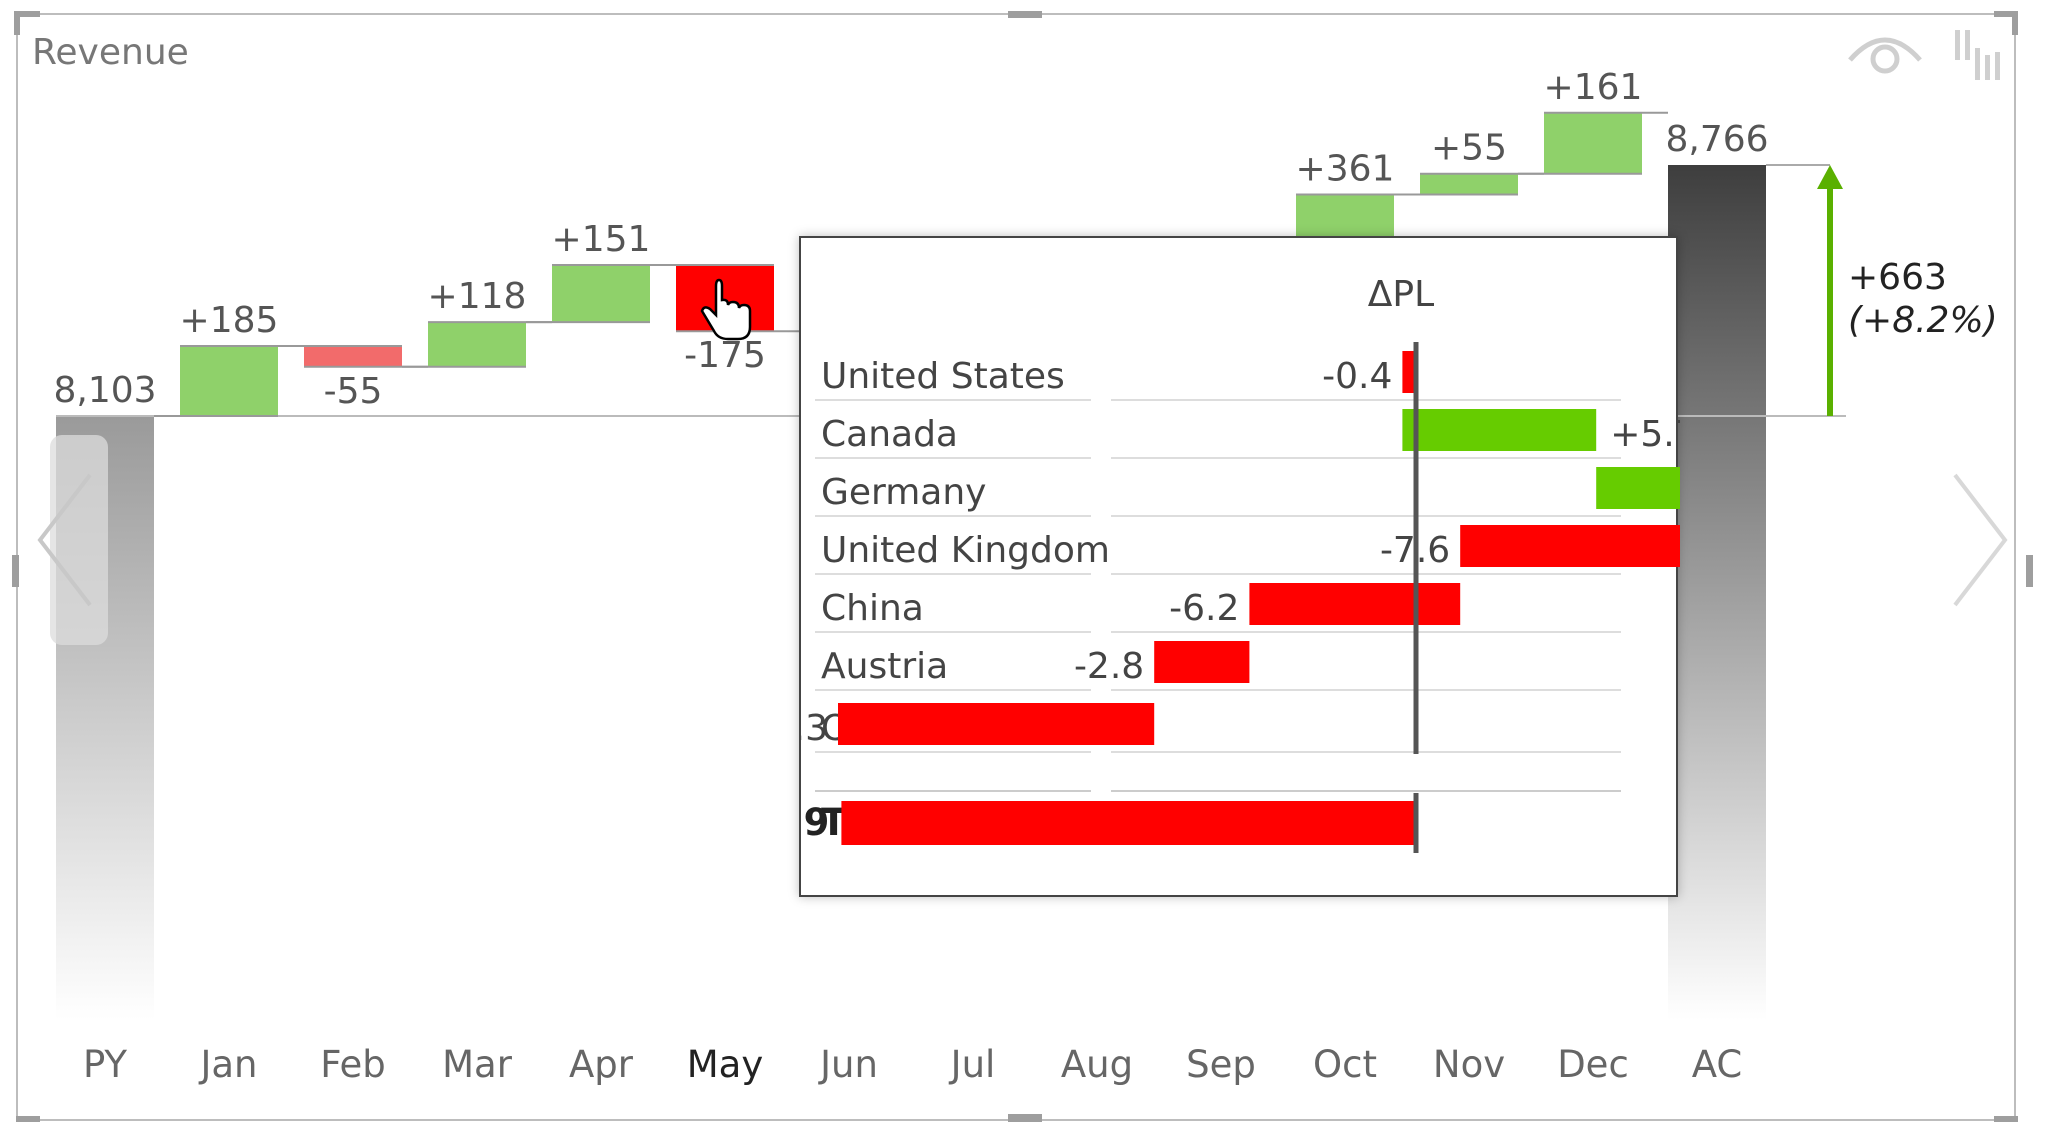 The image size is (2050, 1143). Describe the element at coordinates (1716, 139) in the screenshot. I see `label-AC: 8,766` at that location.